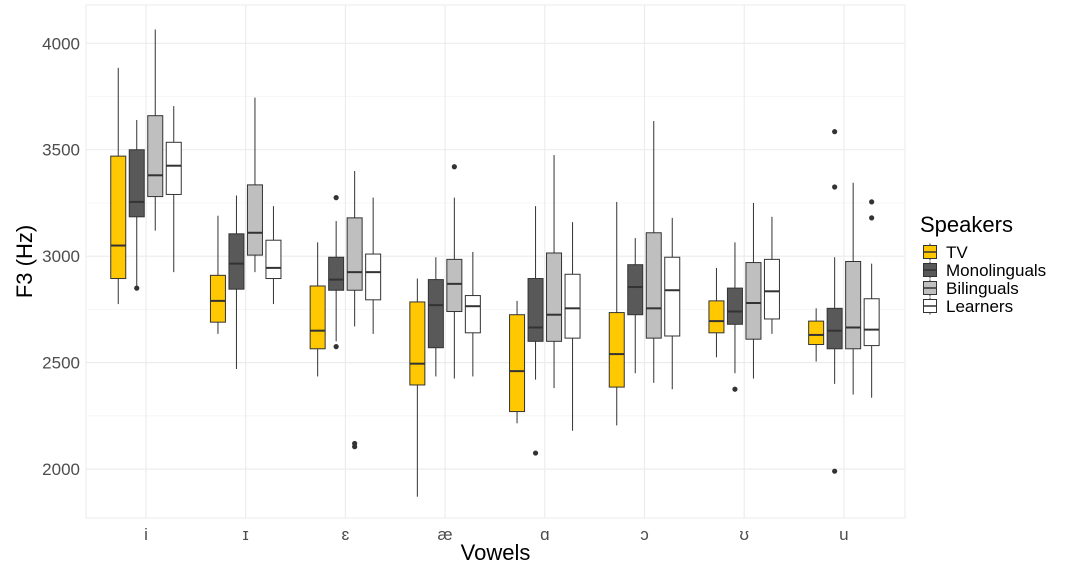 This screenshot has width=1070, height=566. Describe the element at coordinates (644, 534) in the screenshot. I see `x-tick-label: ɔ` at that location.